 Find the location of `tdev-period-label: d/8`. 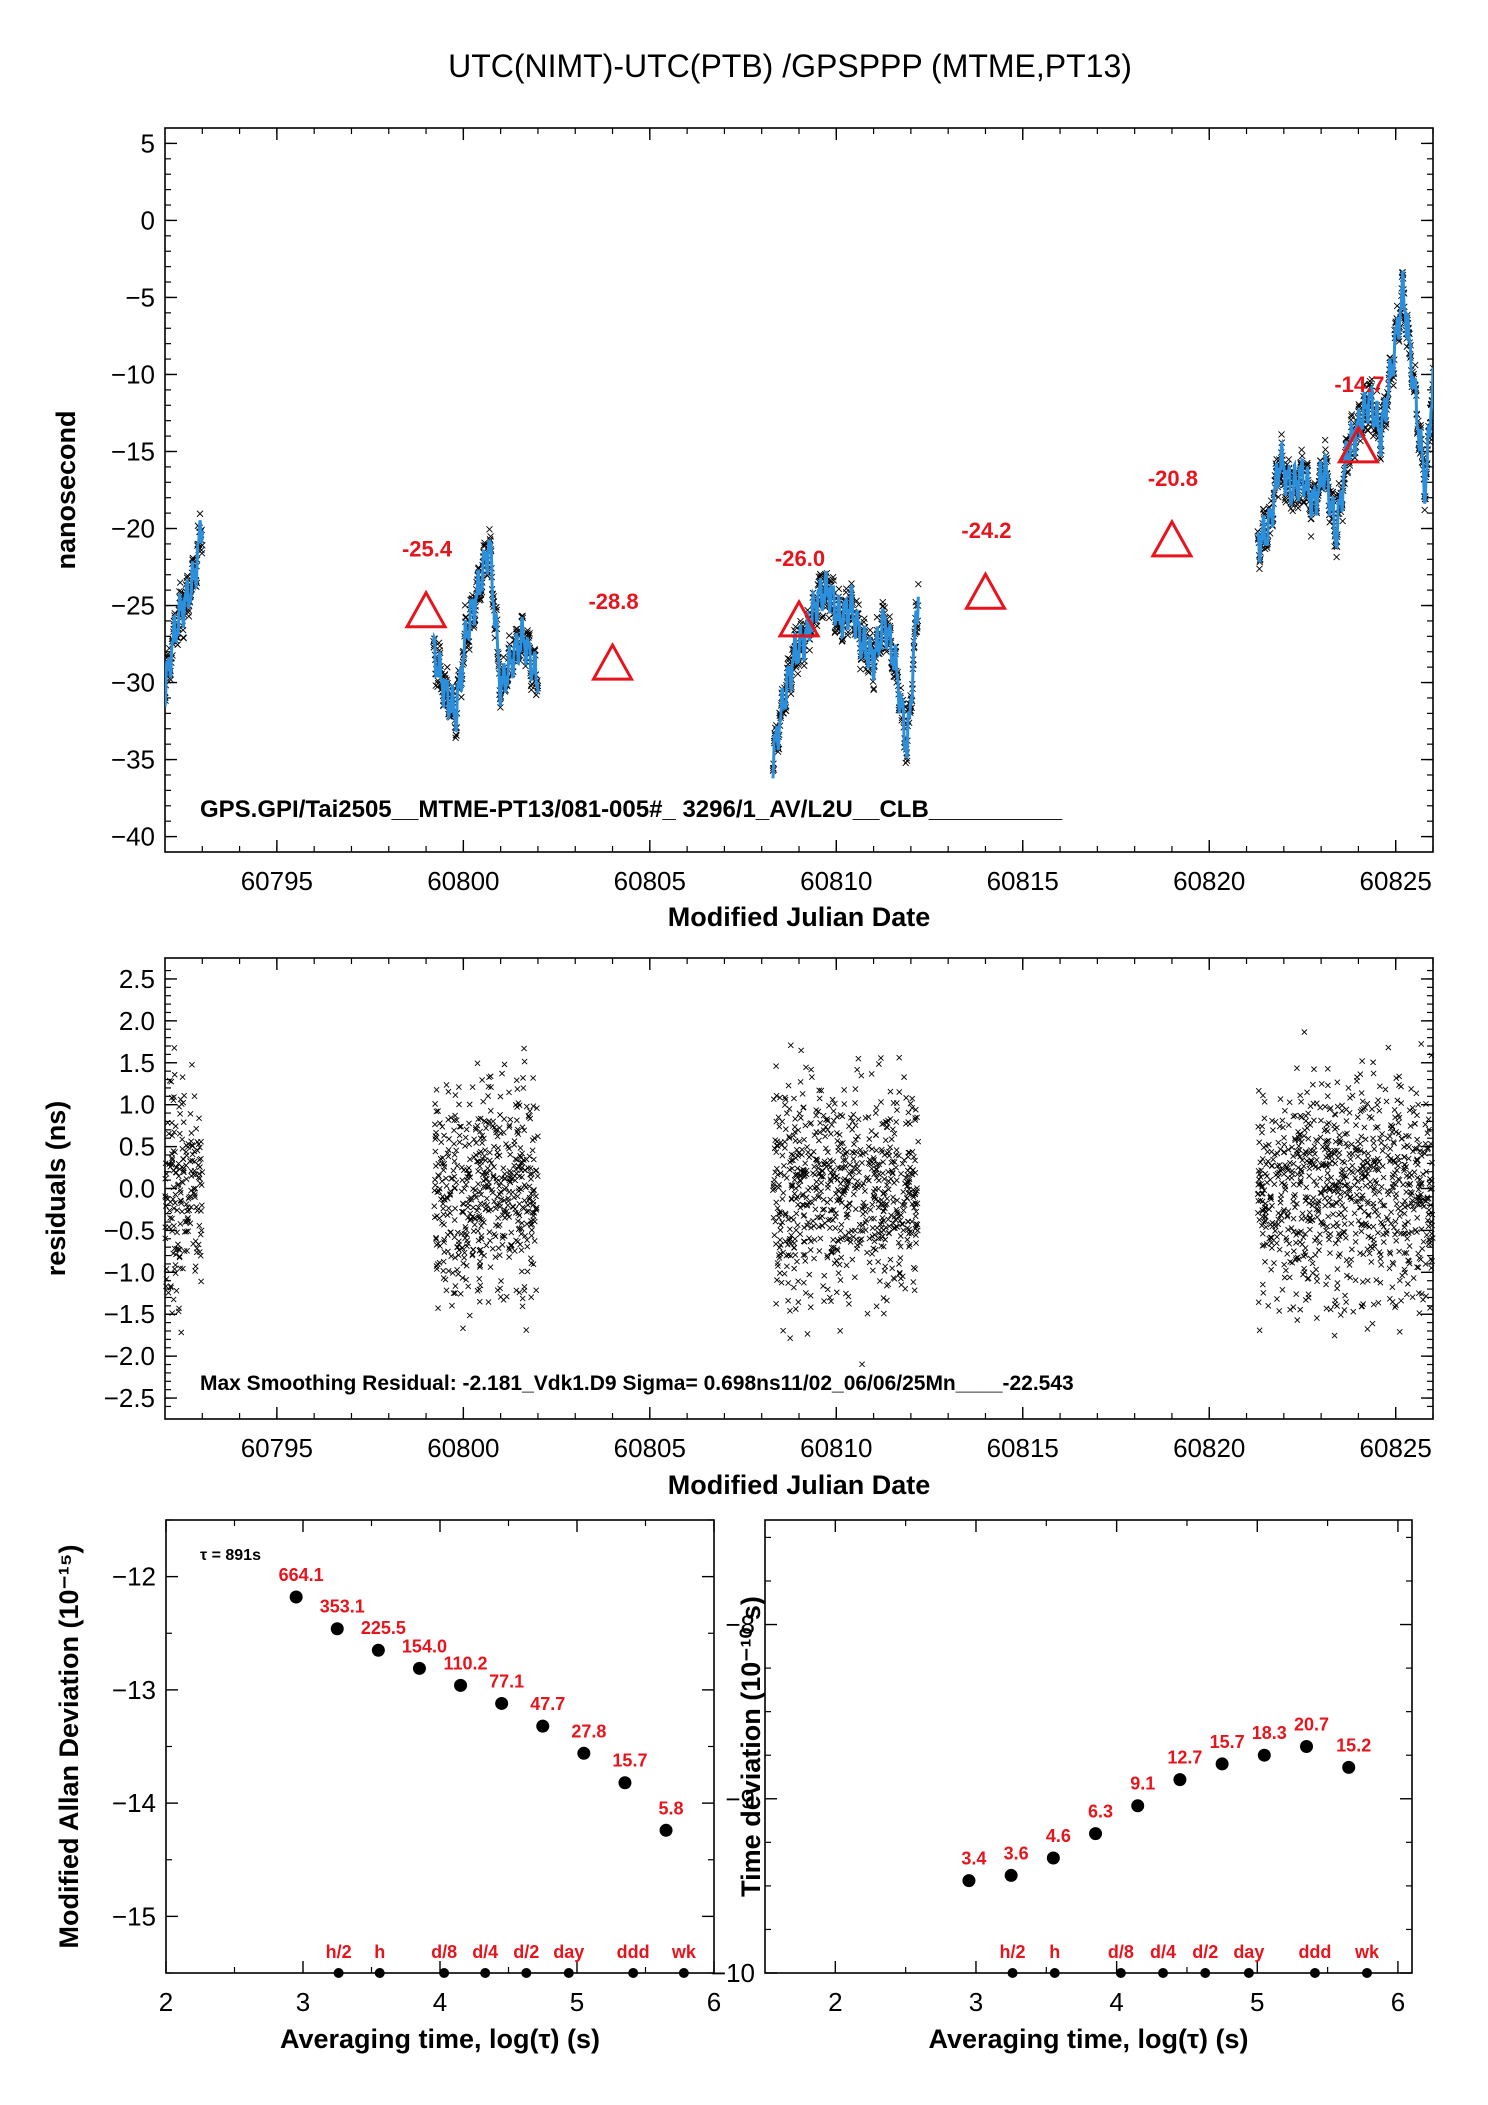

tdev-period-label: d/8 is located at coordinates (1121, 1952).